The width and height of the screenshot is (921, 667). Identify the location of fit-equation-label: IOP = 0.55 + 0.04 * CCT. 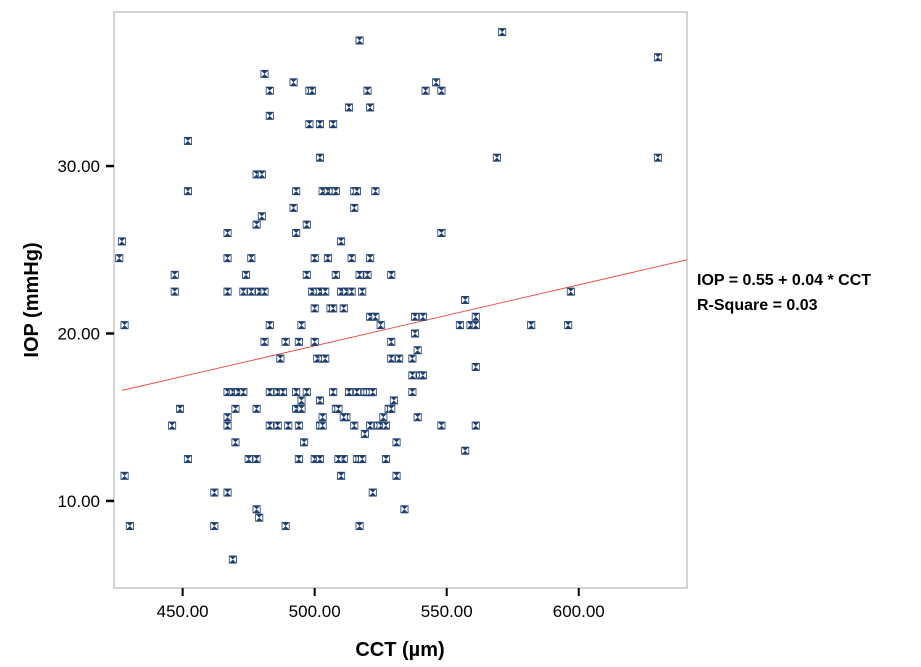
(784, 280).